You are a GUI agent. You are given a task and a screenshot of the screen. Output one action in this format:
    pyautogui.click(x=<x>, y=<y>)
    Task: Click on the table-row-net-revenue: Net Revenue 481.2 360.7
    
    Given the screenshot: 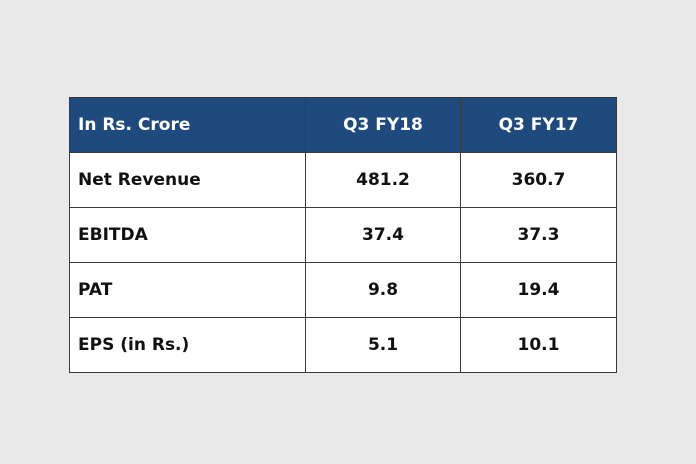 What is the action you would take?
    pyautogui.click(x=343, y=180)
    